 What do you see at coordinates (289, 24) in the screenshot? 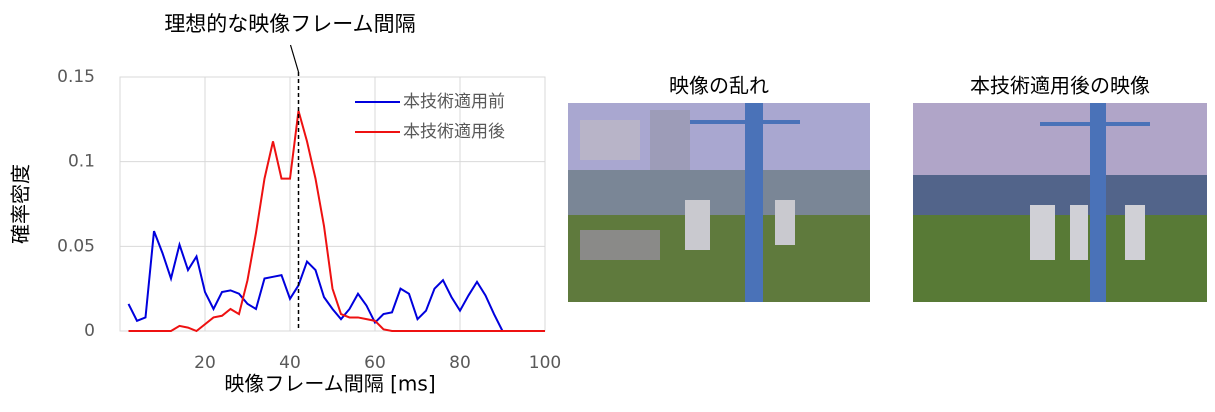
I see `annotation: 理想的な映像フレーム間隔` at bounding box center [289, 24].